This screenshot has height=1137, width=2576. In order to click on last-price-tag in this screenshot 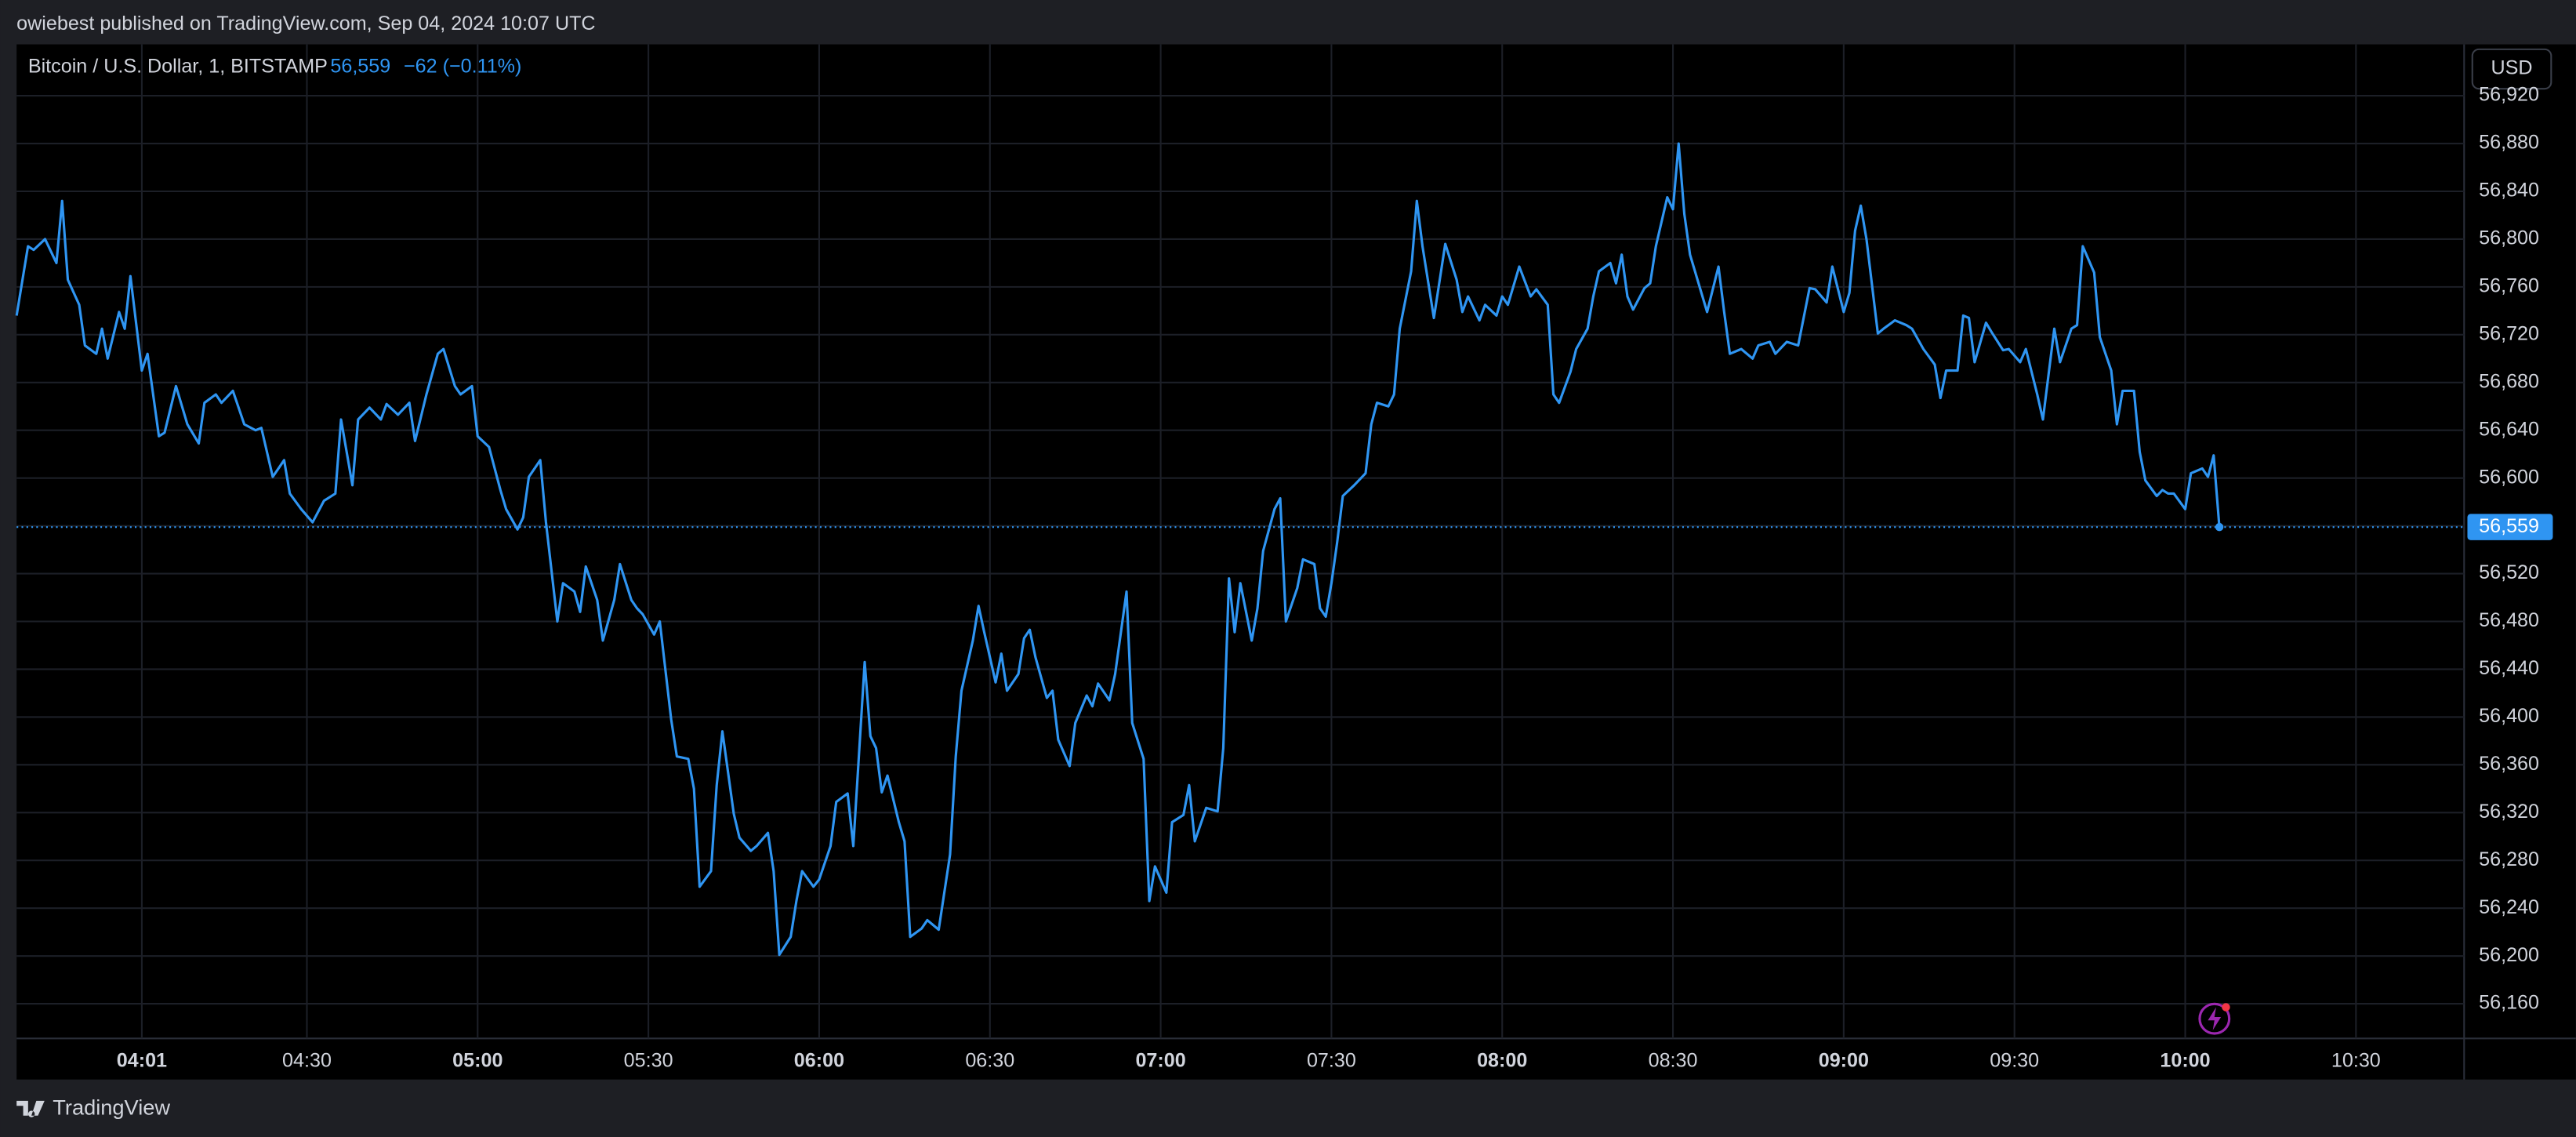, I will do `click(2510, 527)`.